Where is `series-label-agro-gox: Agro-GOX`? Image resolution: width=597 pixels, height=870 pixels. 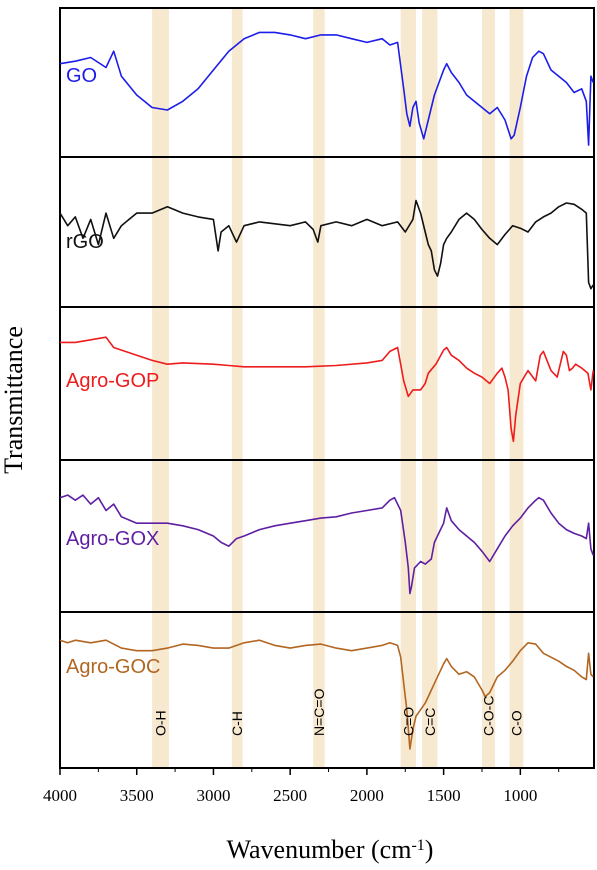 series-label-agro-gox: Agro-GOX is located at coordinates (112, 539).